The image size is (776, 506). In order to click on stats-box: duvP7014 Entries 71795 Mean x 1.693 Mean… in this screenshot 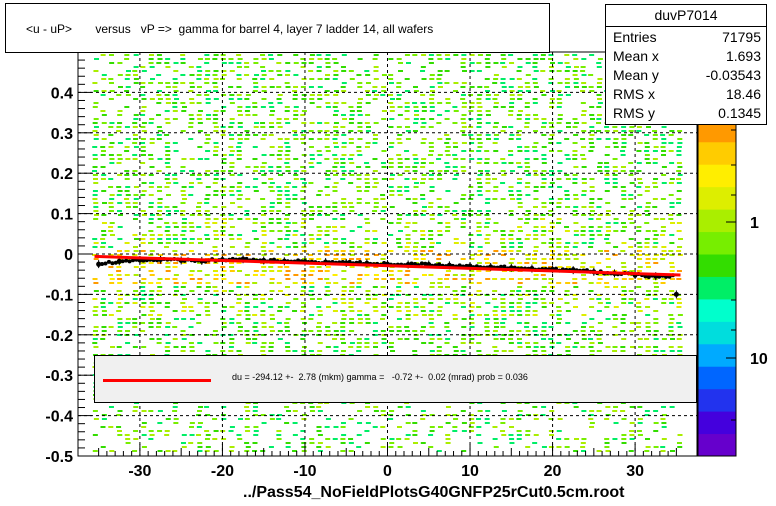, I will do `click(686, 64)`.